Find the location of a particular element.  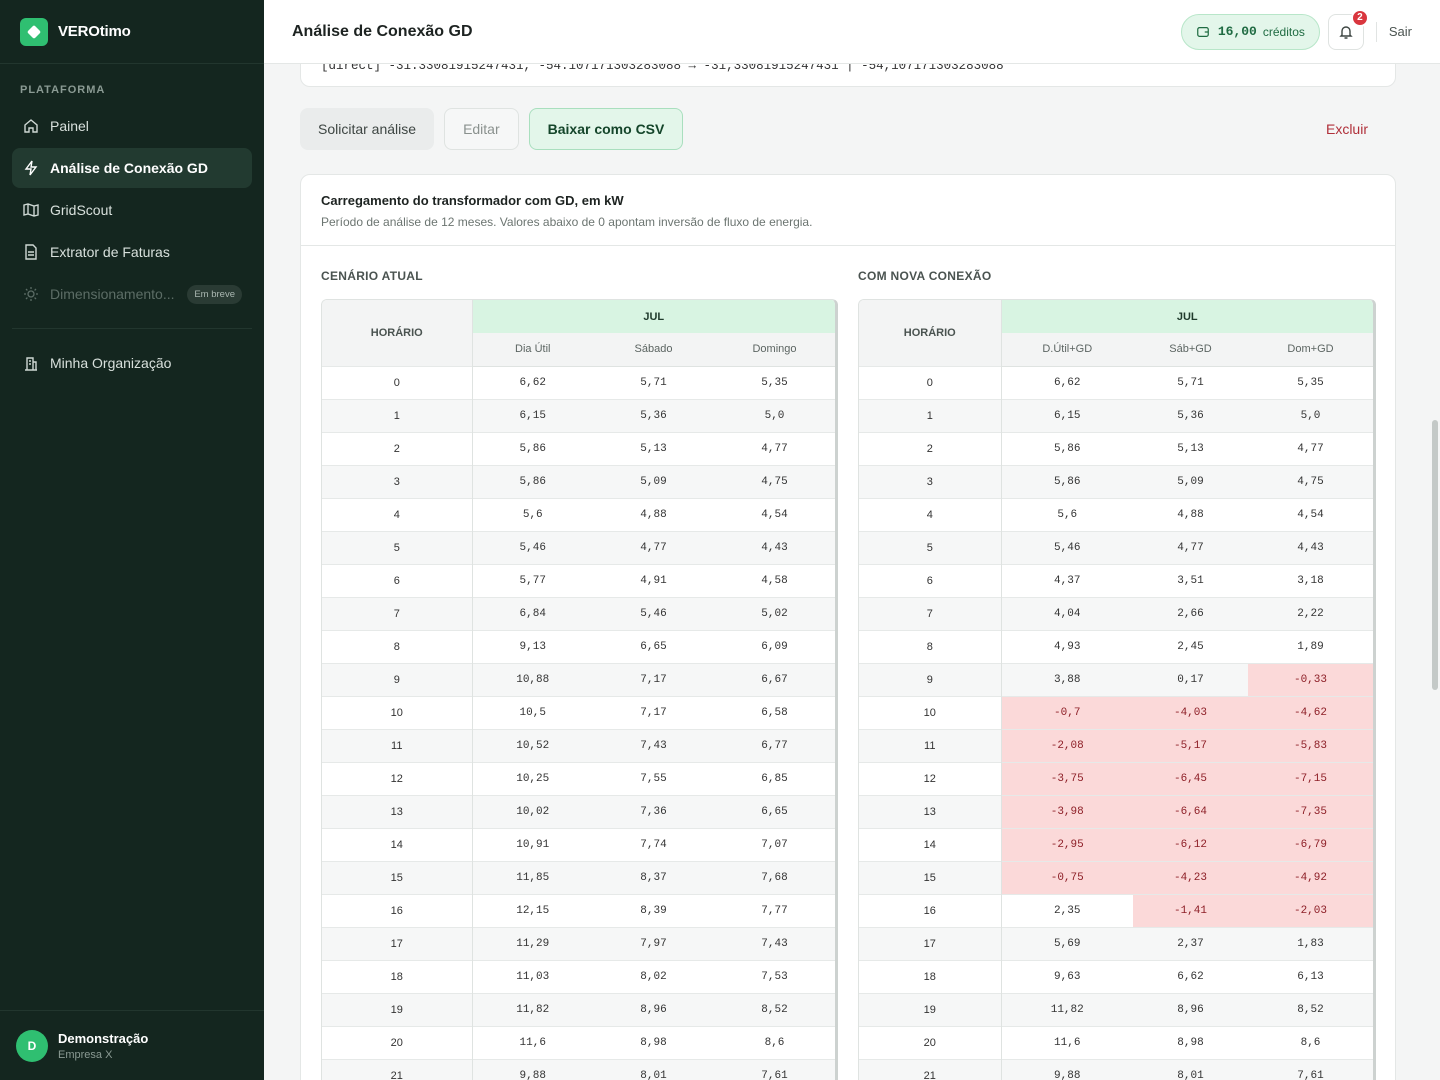

table-row: 16 12,15 8,39 7,77 is located at coordinates (578, 910).